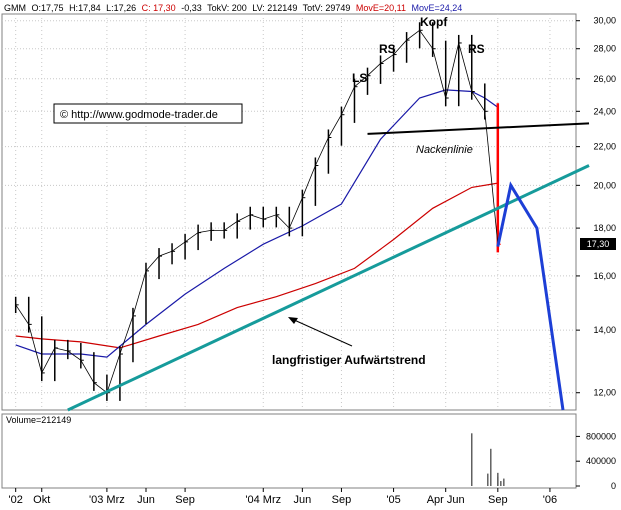  Describe the element at coordinates (604, 49) in the screenshot. I see `price-tick-label: 28,00` at that location.